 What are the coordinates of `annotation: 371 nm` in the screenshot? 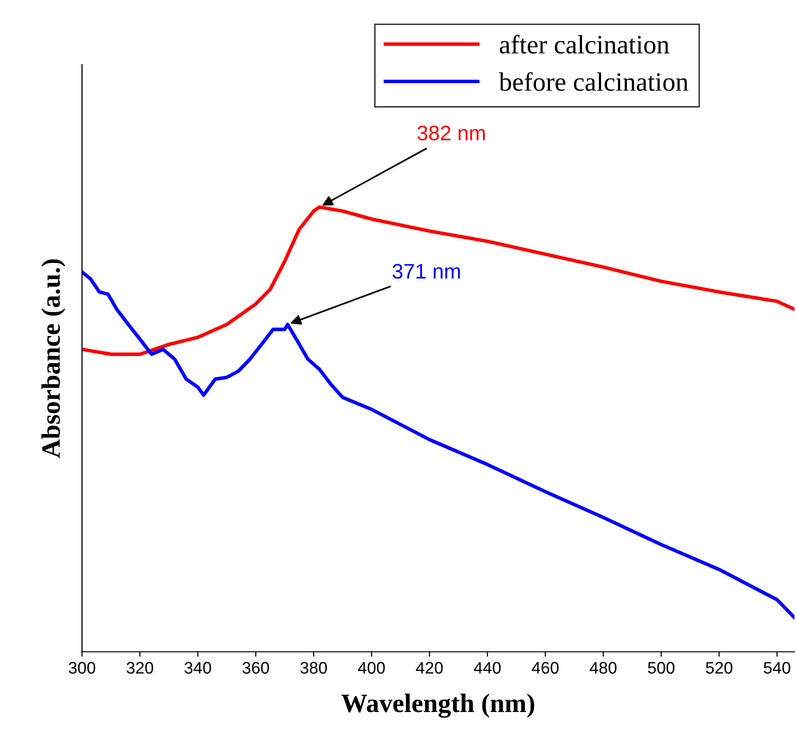 It's located at (426, 271).